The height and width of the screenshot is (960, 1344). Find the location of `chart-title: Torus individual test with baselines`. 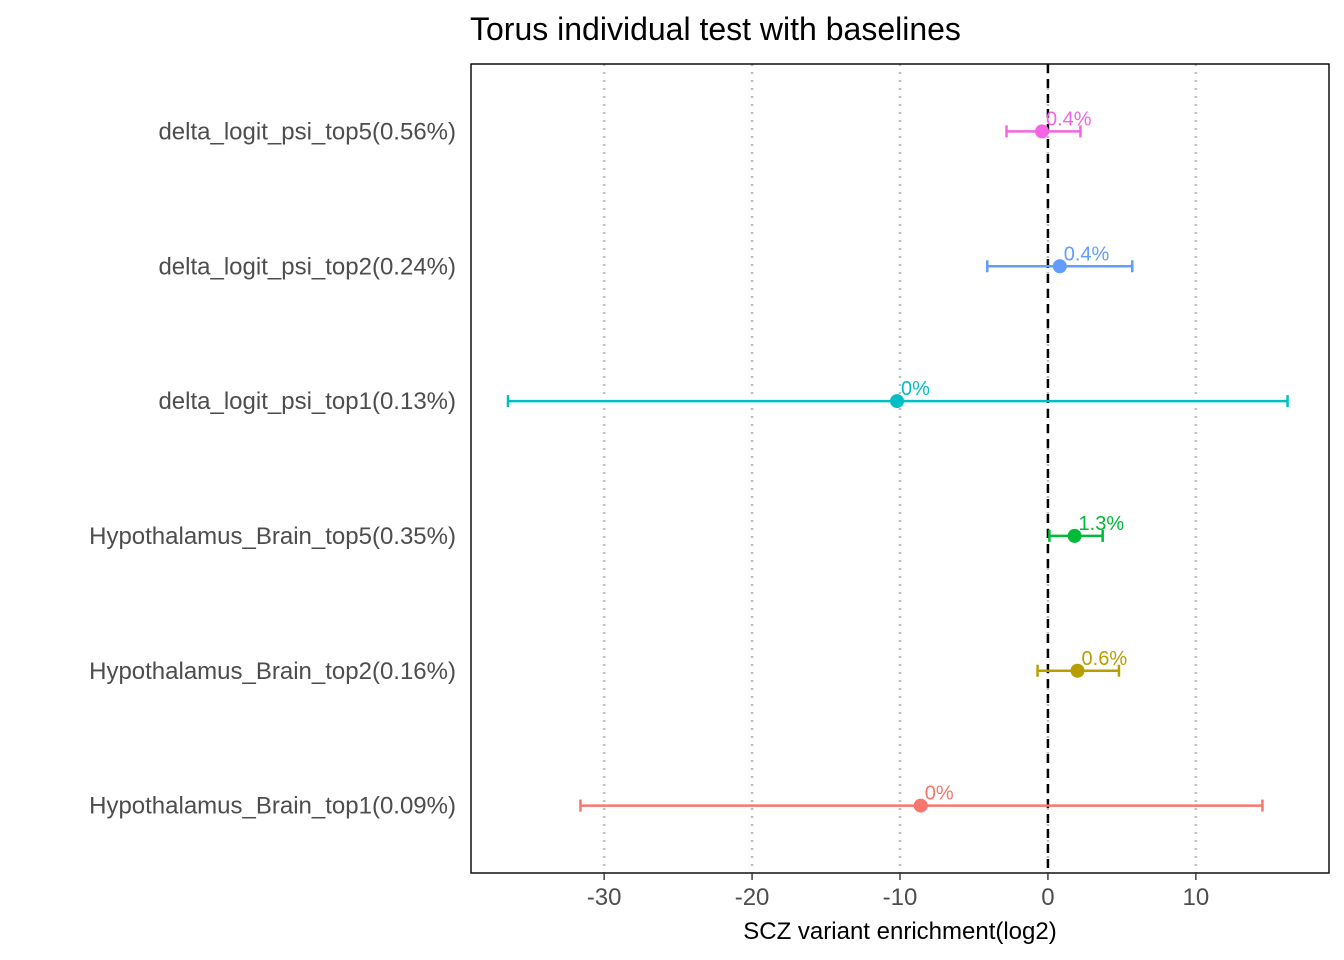

chart-title: Torus individual test with baselines is located at coordinates (715, 29).